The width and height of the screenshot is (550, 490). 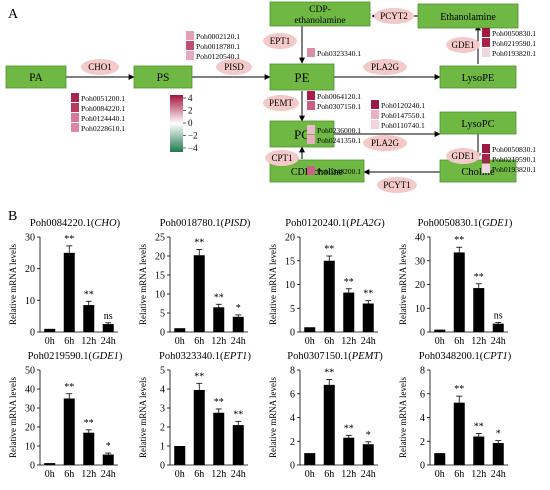 What do you see at coordinates (162, 390) in the screenshot?
I see `y-tick-label: 4` at bounding box center [162, 390].